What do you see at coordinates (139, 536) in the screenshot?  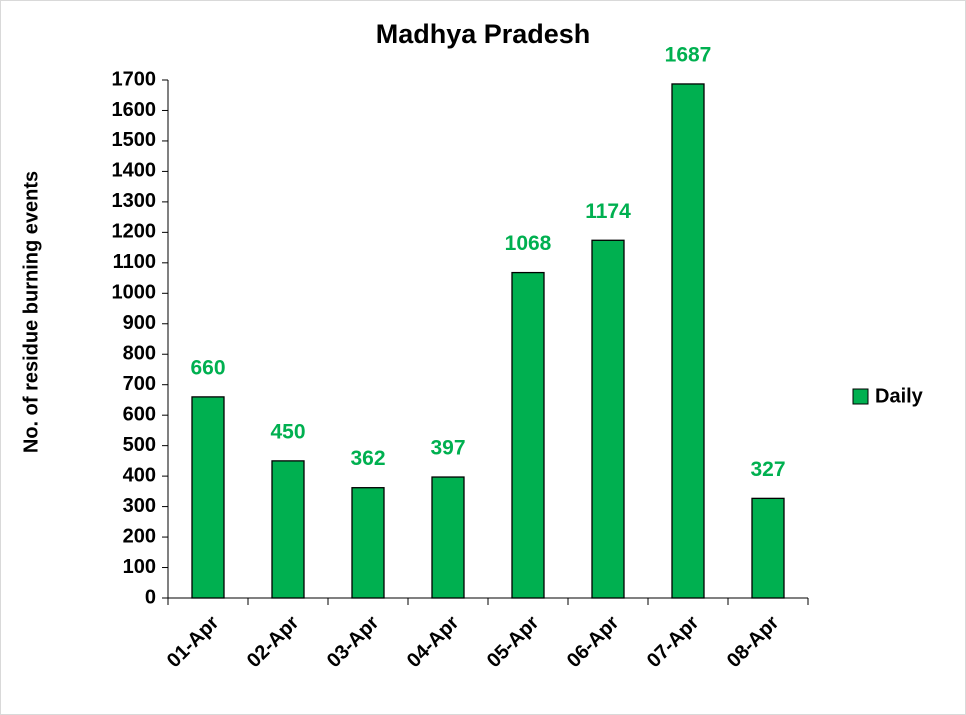 I see `y-tick-label: 200` at bounding box center [139, 536].